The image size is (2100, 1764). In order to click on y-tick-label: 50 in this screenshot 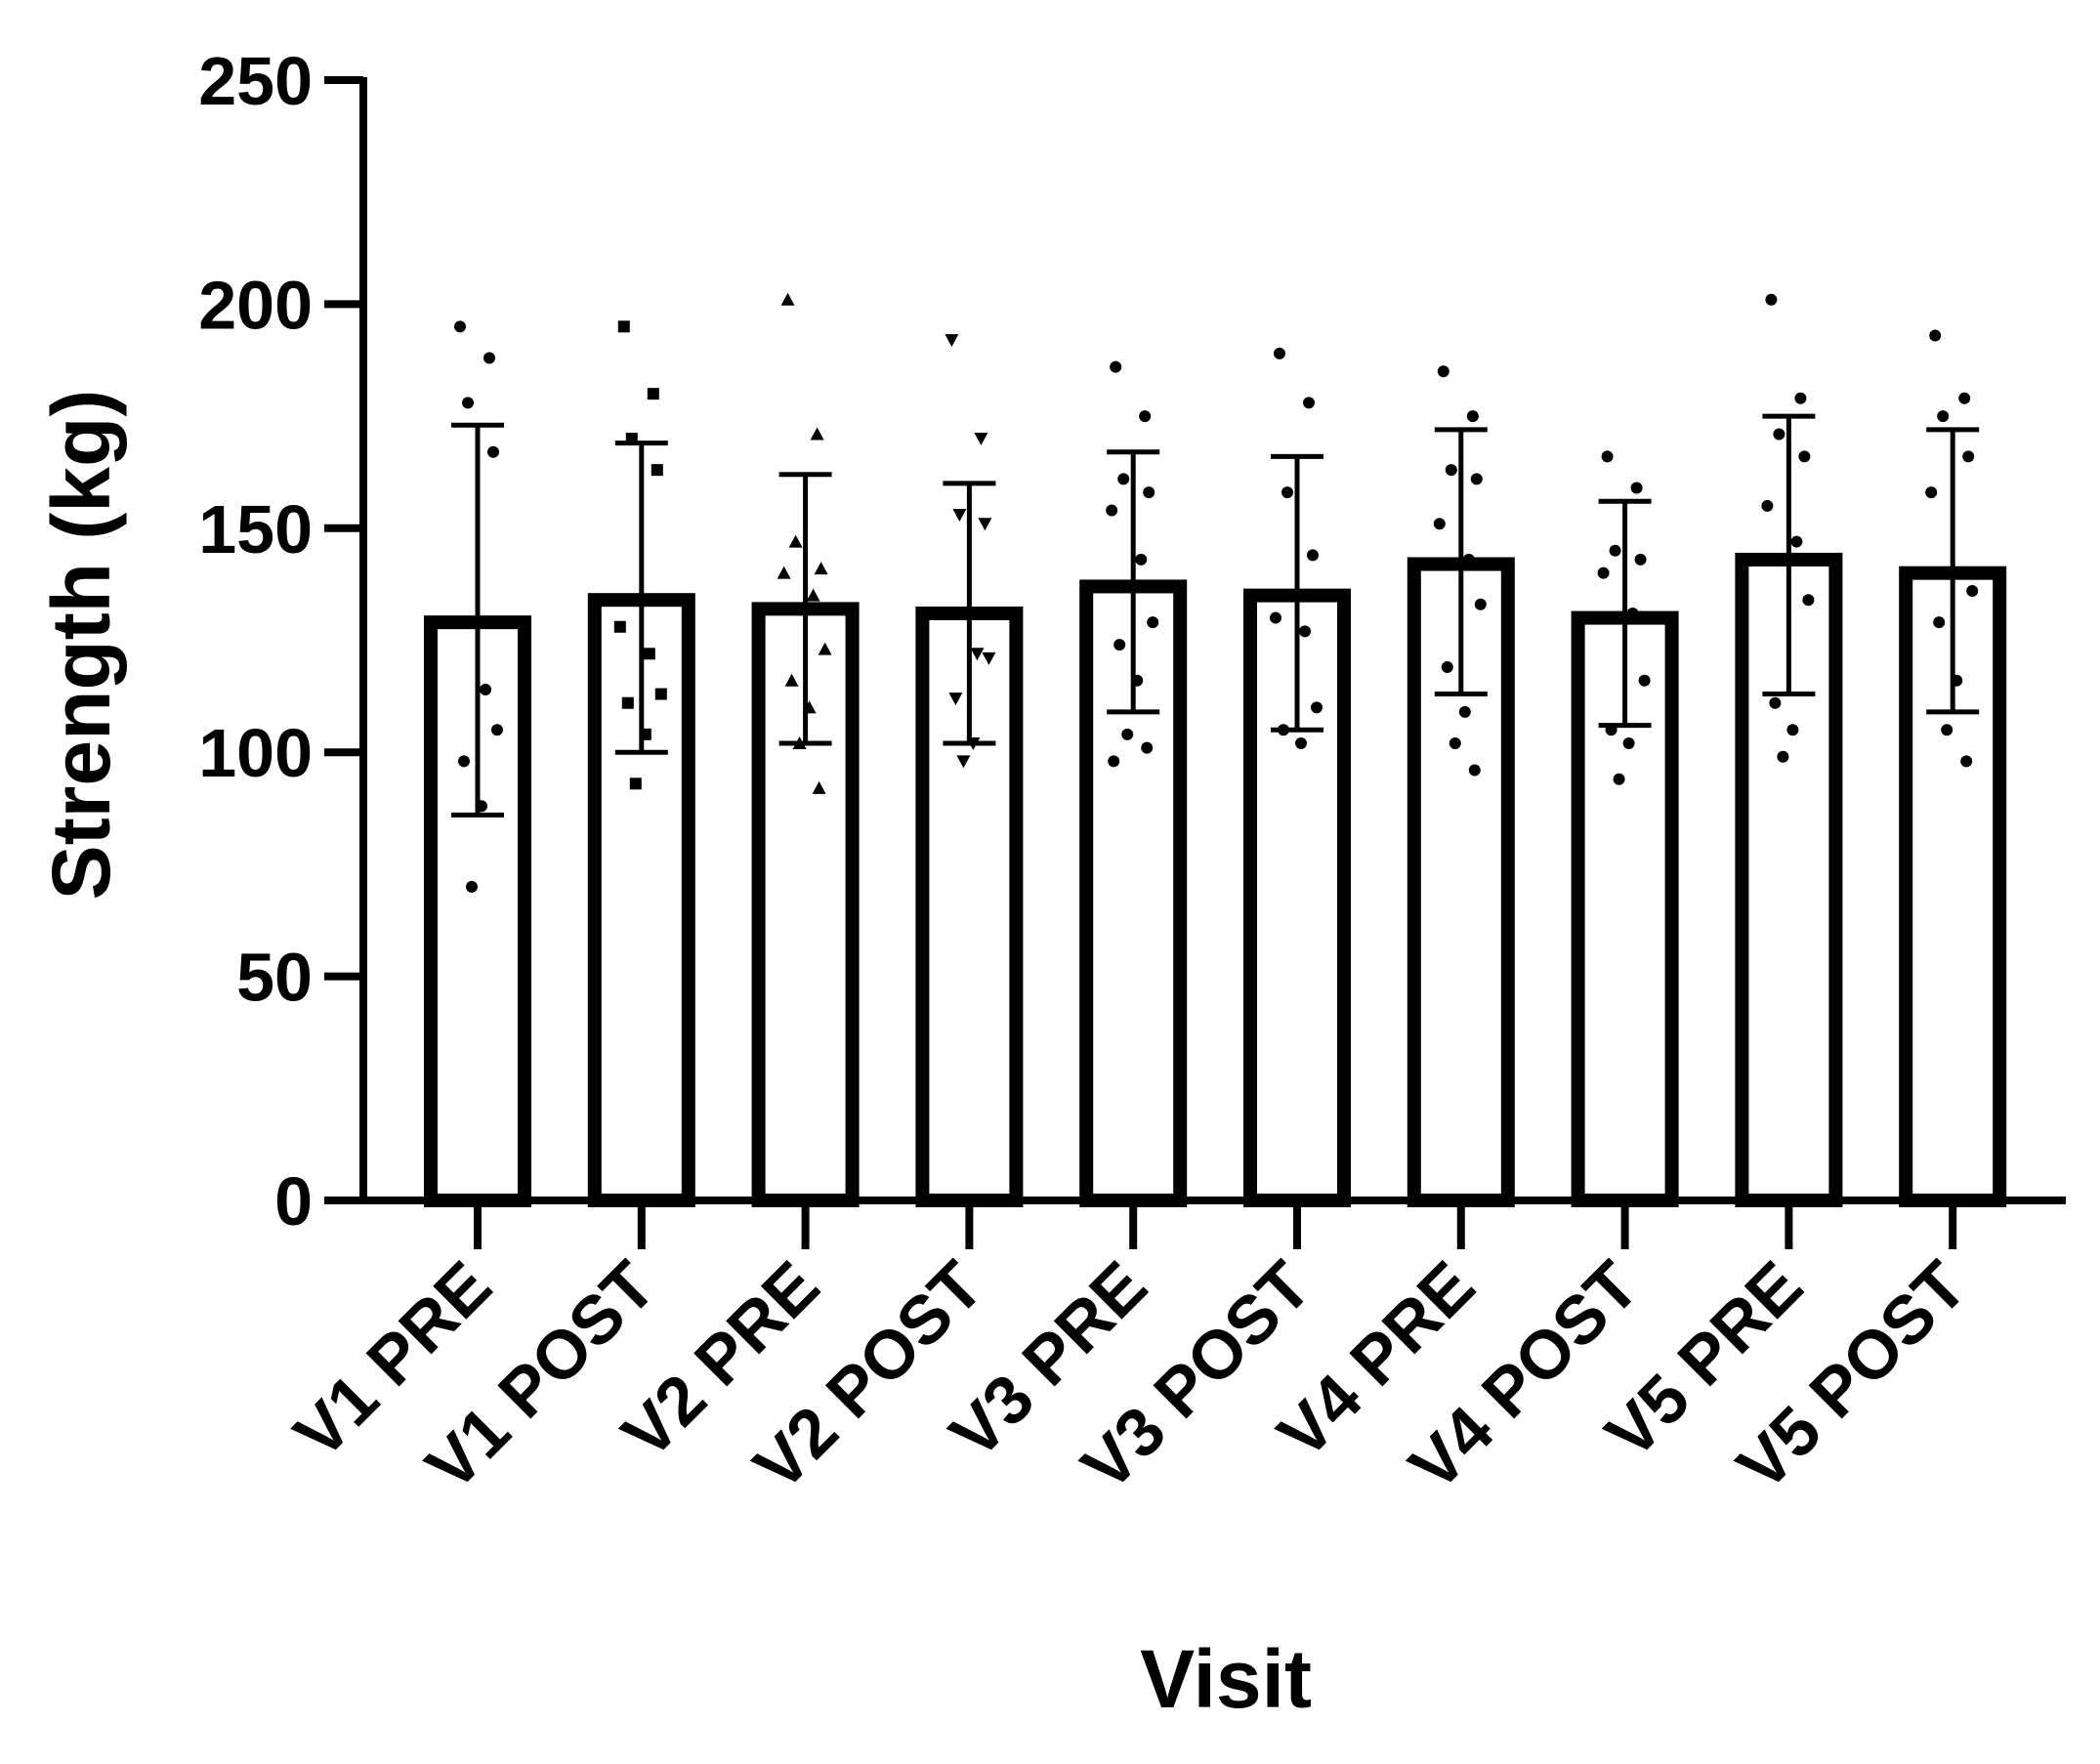, I will do `click(274, 978)`.